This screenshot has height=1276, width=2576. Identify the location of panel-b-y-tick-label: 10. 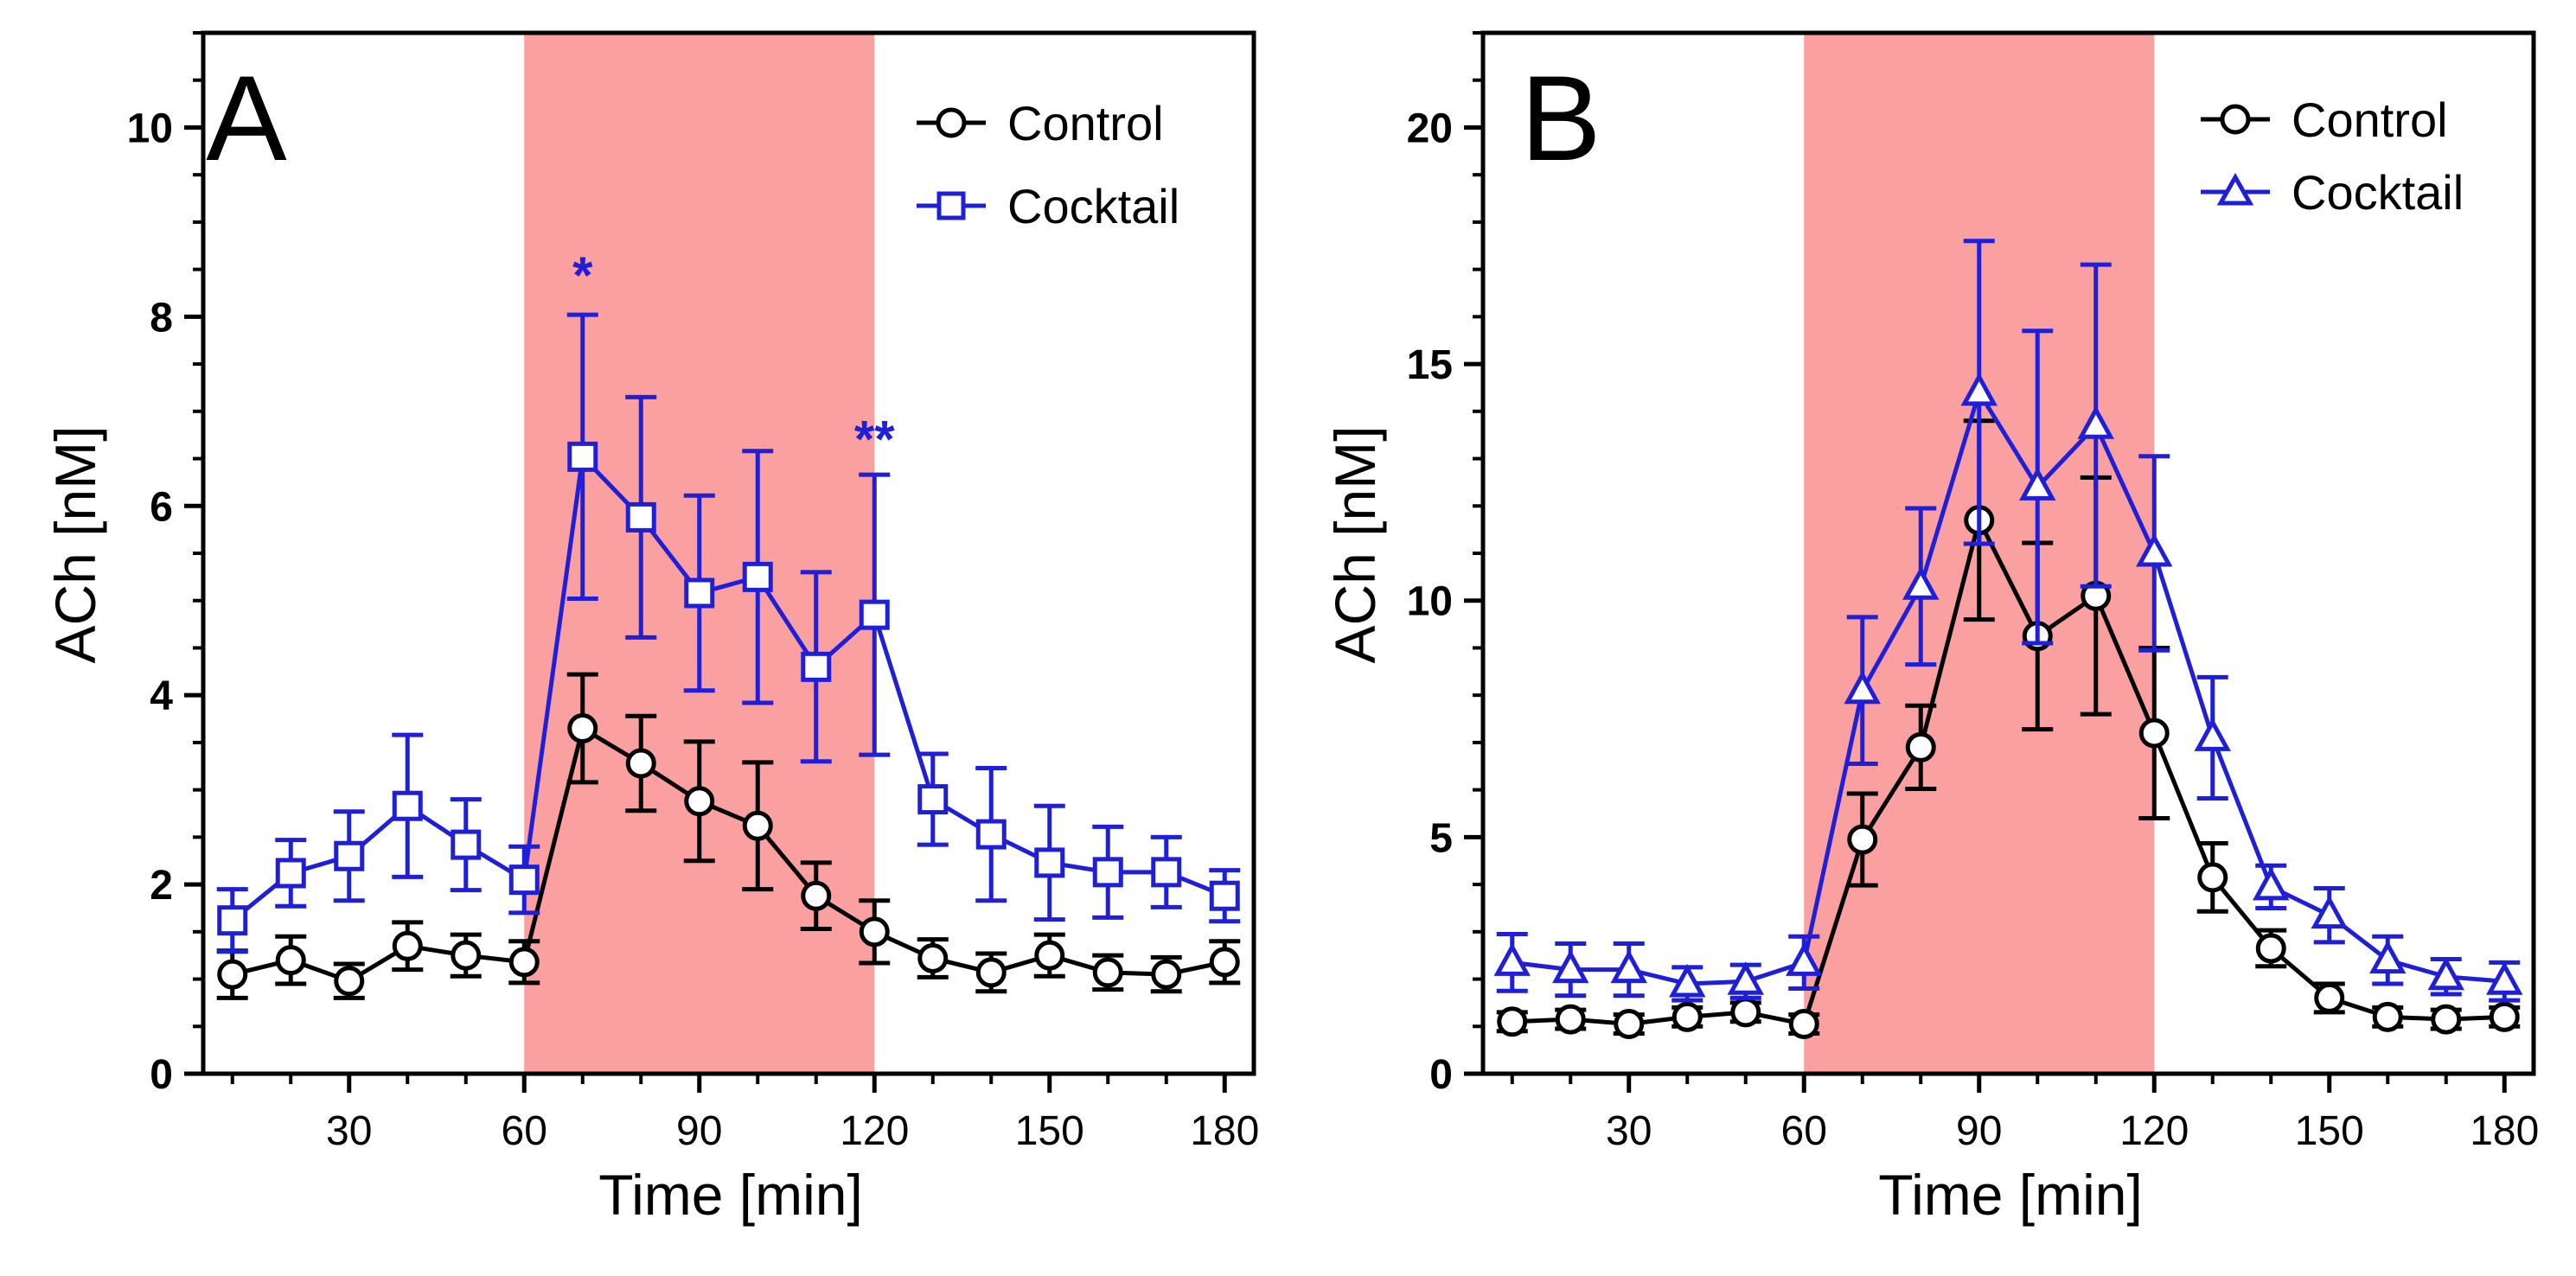
(1430, 602).